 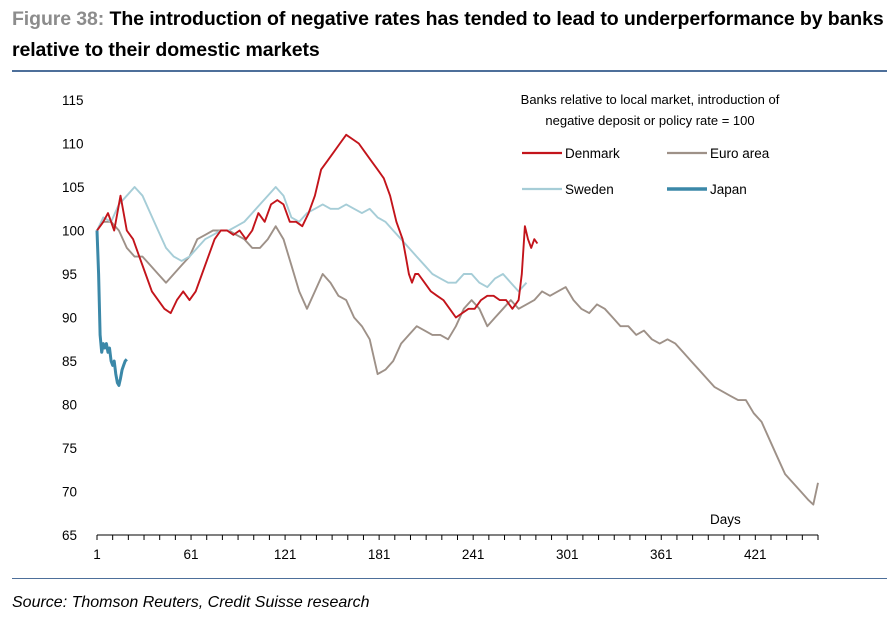 What do you see at coordinates (449, 578) in the screenshot?
I see `bottom-divider` at bounding box center [449, 578].